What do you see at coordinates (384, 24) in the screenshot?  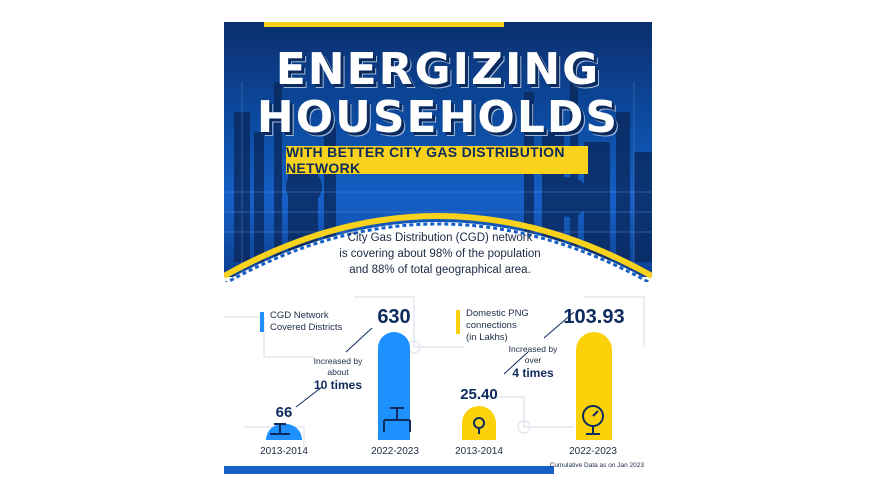 I see `top-accent-line` at bounding box center [384, 24].